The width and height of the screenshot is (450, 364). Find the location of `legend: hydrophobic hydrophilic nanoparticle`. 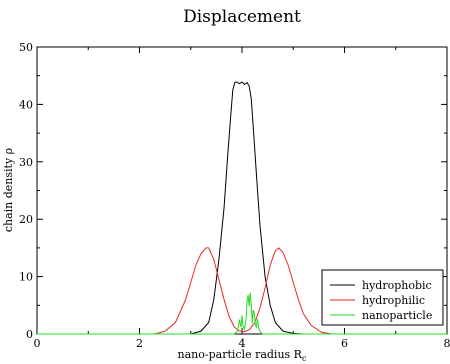

legend: hydrophobic hydrophilic nanoparticle is located at coordinates (382, 297).